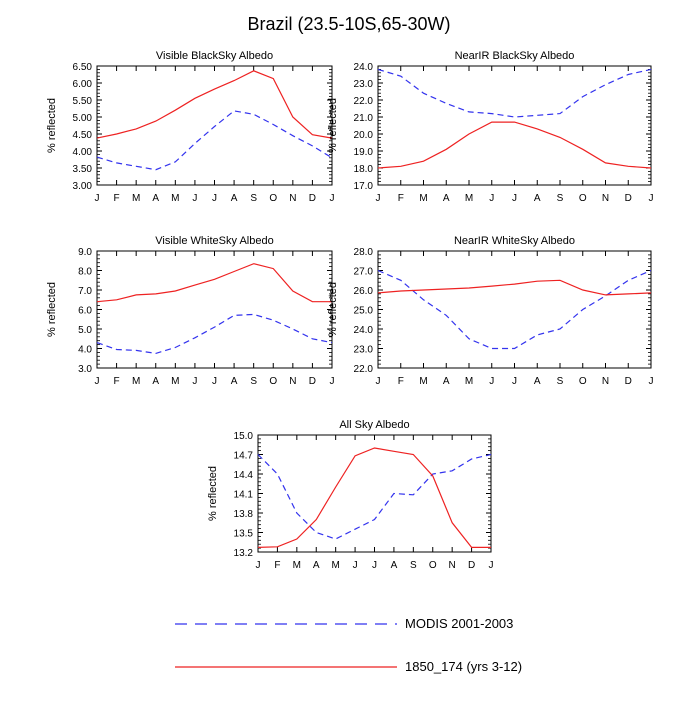 This screenshot has width=700, height=705. What do you see at coordinates (364, 252) in the screenshot?
I see `y-tick-label: 28.0` at bounding box center [364, 252].